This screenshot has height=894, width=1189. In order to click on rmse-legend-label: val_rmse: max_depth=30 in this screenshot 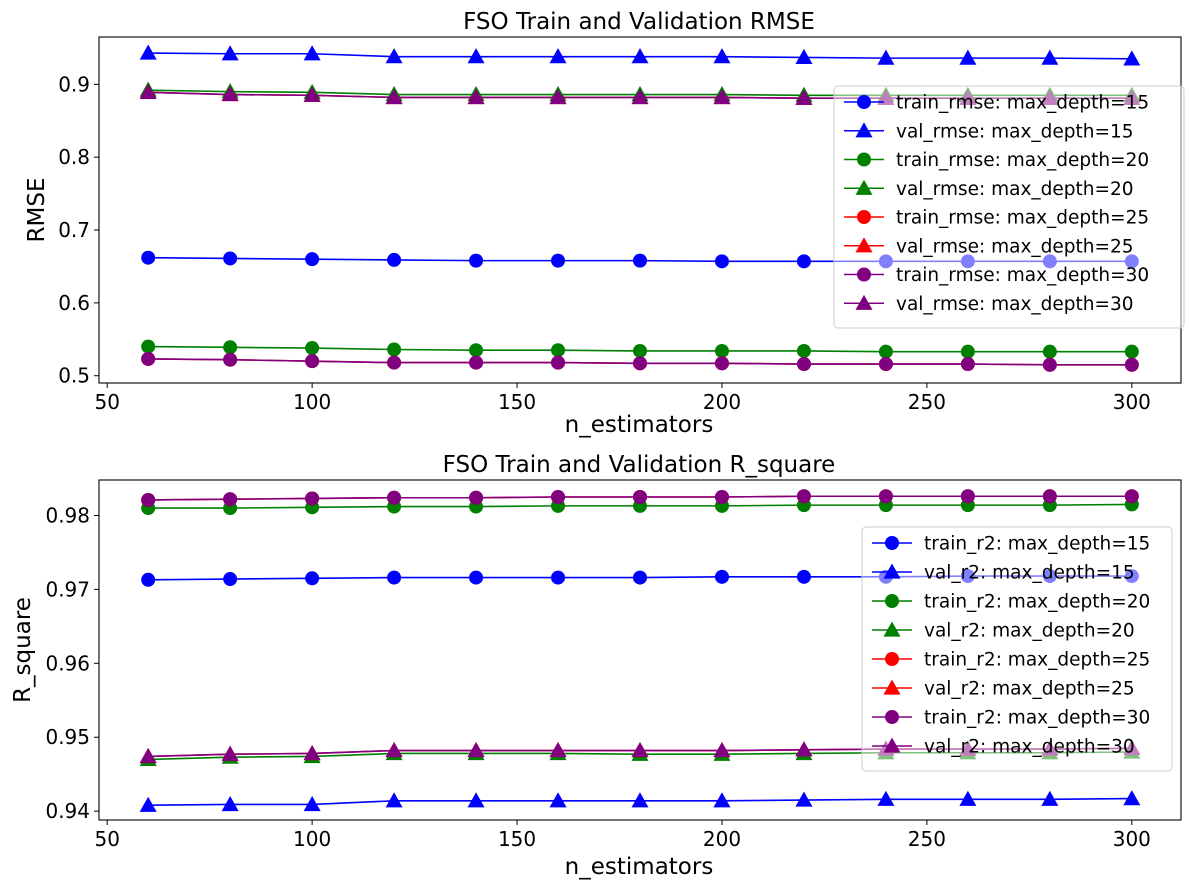, I will do `click(1015, 304)`.